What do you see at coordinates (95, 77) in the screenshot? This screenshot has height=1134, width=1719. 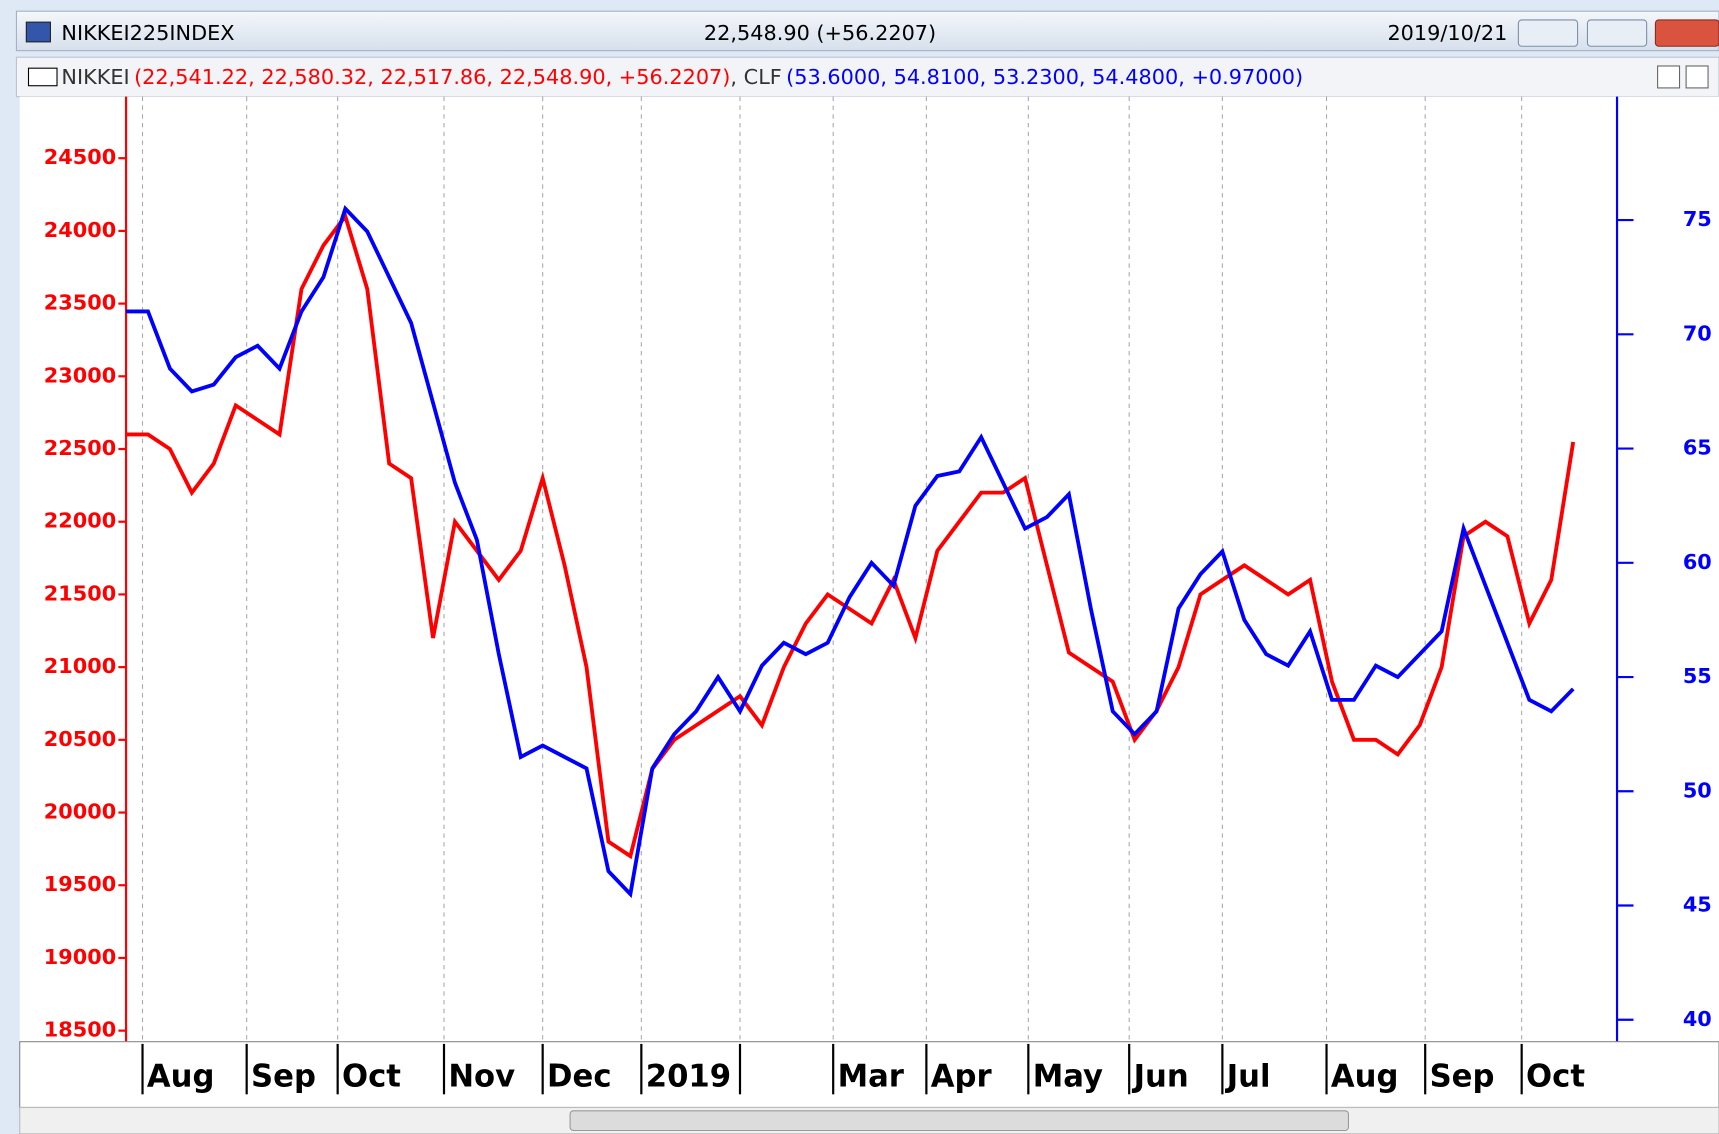 I see `legend-name: NIKKEI` at bounding box center [95, 77].